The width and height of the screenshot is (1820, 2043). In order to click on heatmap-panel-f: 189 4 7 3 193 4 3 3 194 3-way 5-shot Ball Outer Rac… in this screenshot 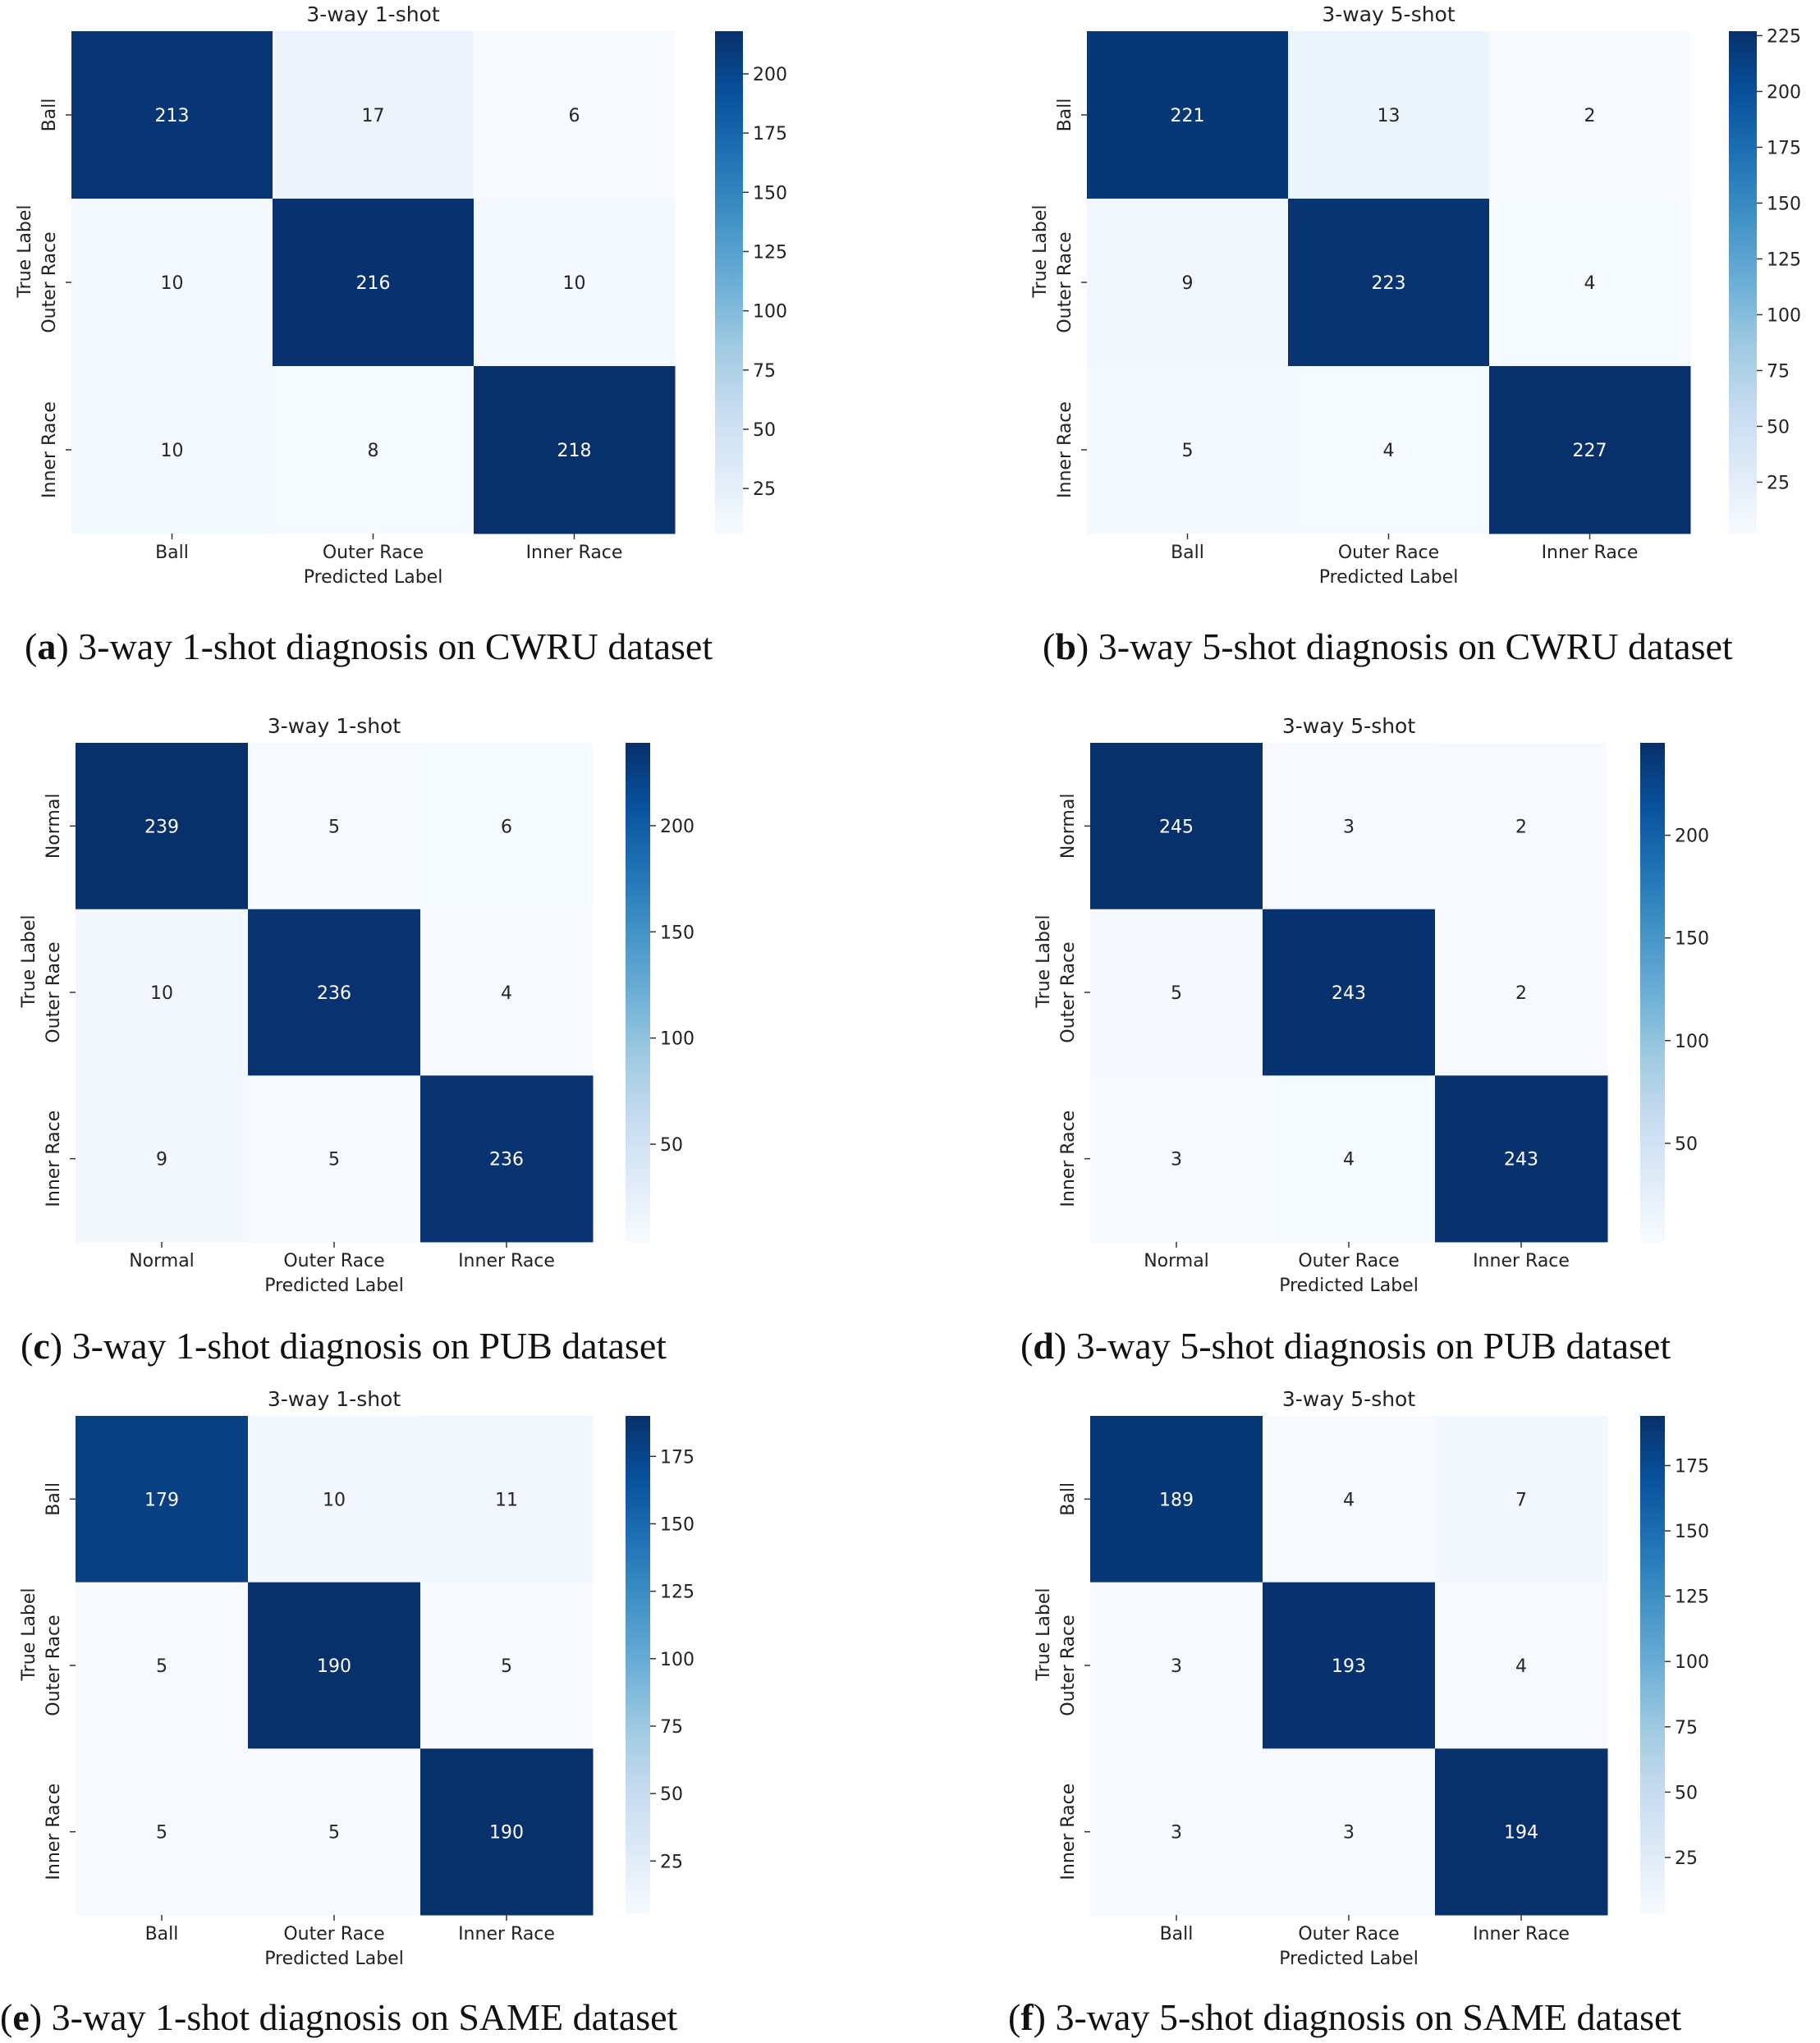, I will do `click(1371, 1678)`.